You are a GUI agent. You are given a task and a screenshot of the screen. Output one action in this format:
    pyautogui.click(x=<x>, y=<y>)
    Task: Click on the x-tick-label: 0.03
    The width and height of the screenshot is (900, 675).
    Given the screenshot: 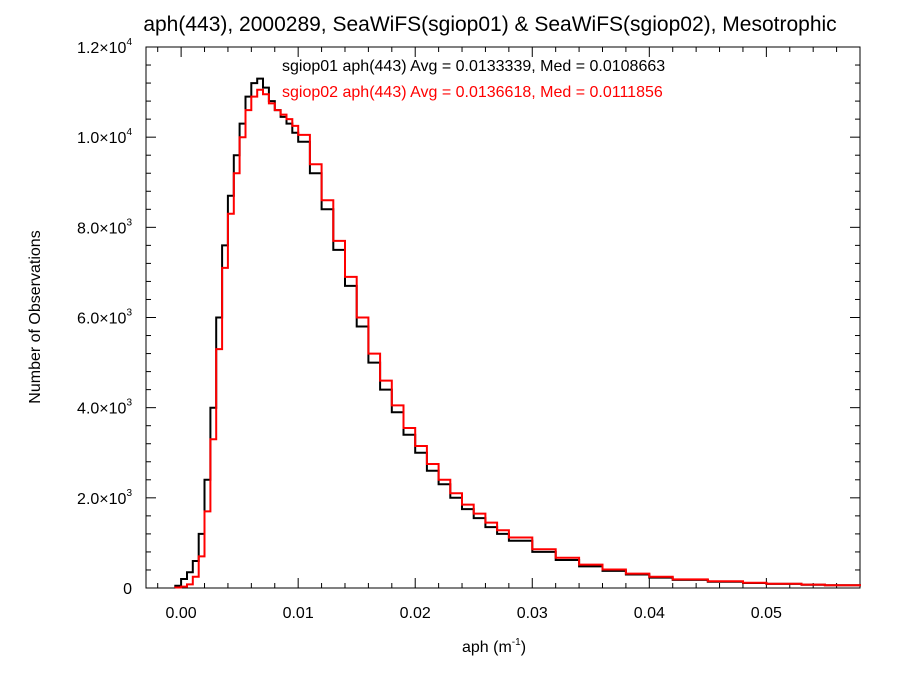 What is the action you would take?
    pyautogui.click(x=532, y=613)
    